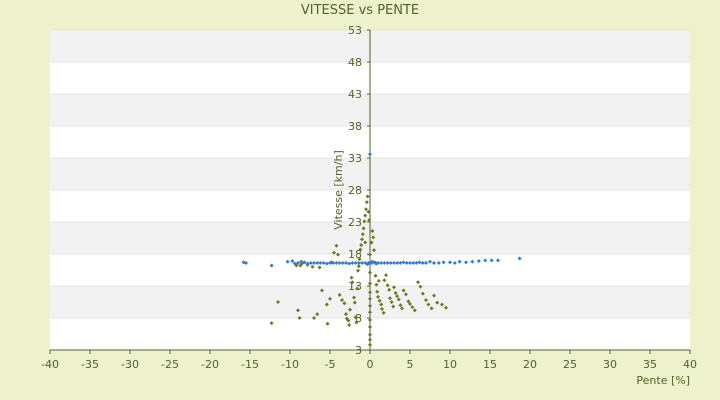  Describe the element at coordinates (690, 364) in the screenshot. I see `x-tick-label: 40` at that location.